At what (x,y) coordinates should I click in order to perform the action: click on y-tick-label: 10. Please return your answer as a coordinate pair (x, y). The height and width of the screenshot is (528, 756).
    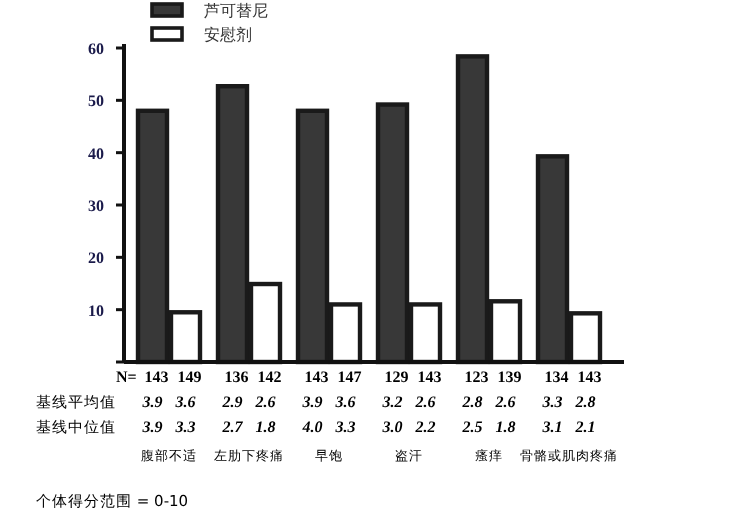
    Looking at the image, I should click on (96, 310).